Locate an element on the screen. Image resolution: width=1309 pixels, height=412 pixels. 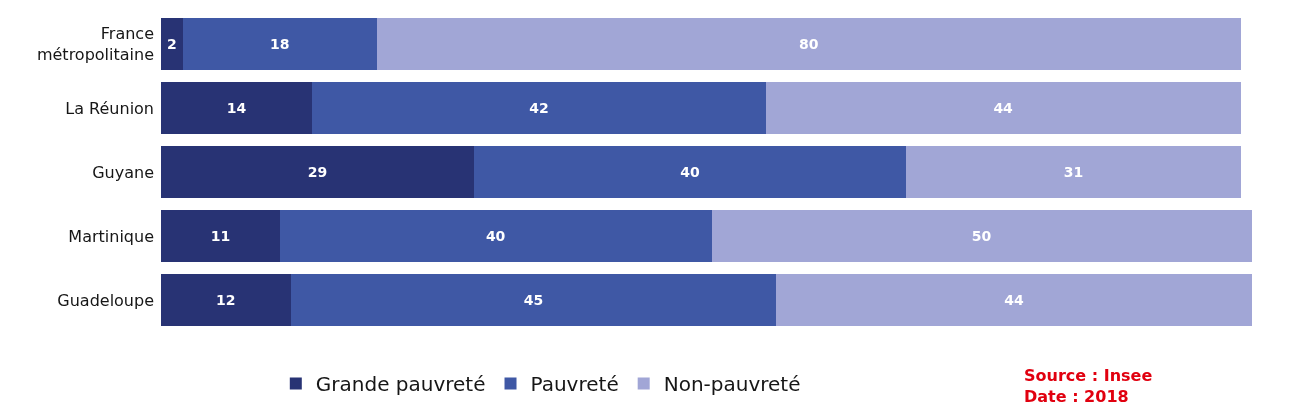
source-note: Source : Insee is located at coordinates (1088, 375).